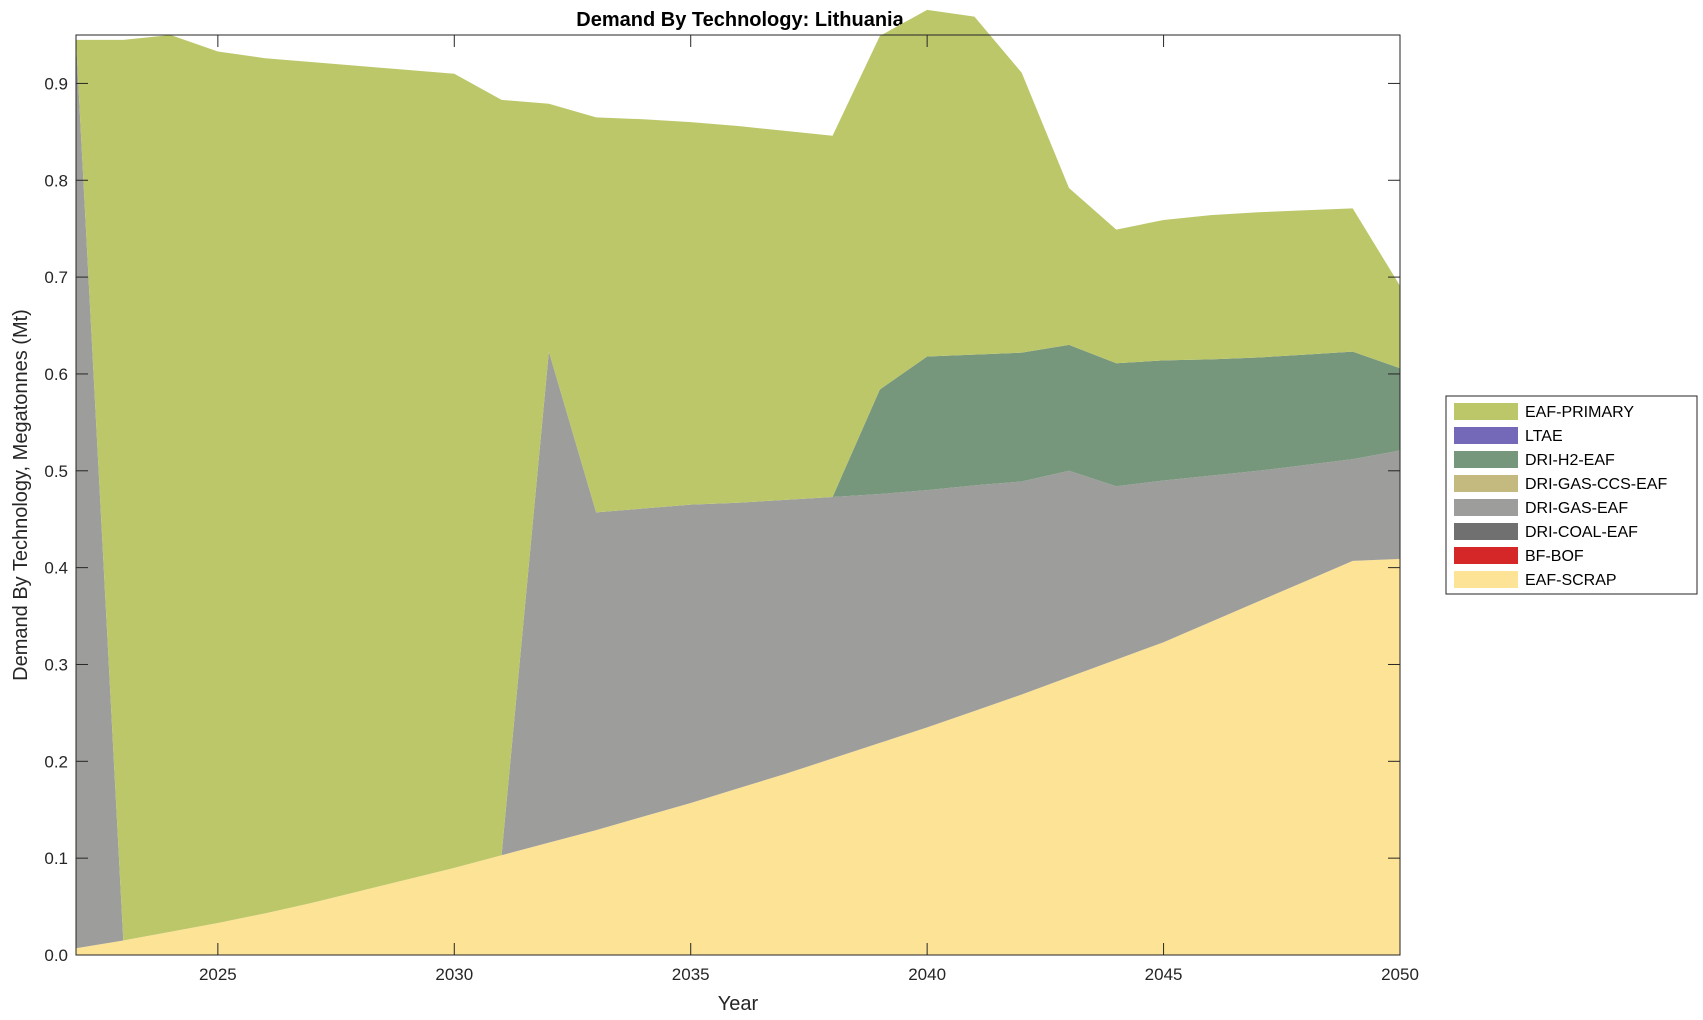 Image resolution: width=1703 pixels, height=1020 pixels. Describe the element at coordinates (56, 180) in the screenshot. I see `y-tick-label: 0.8` at that location.